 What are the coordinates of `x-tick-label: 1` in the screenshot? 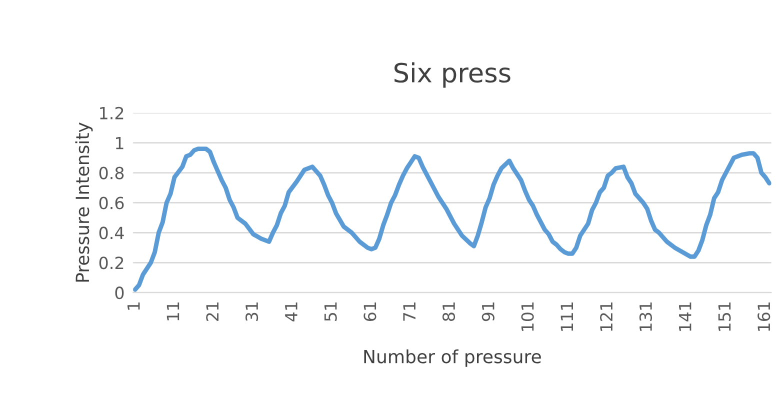 It's located at (134, 306).